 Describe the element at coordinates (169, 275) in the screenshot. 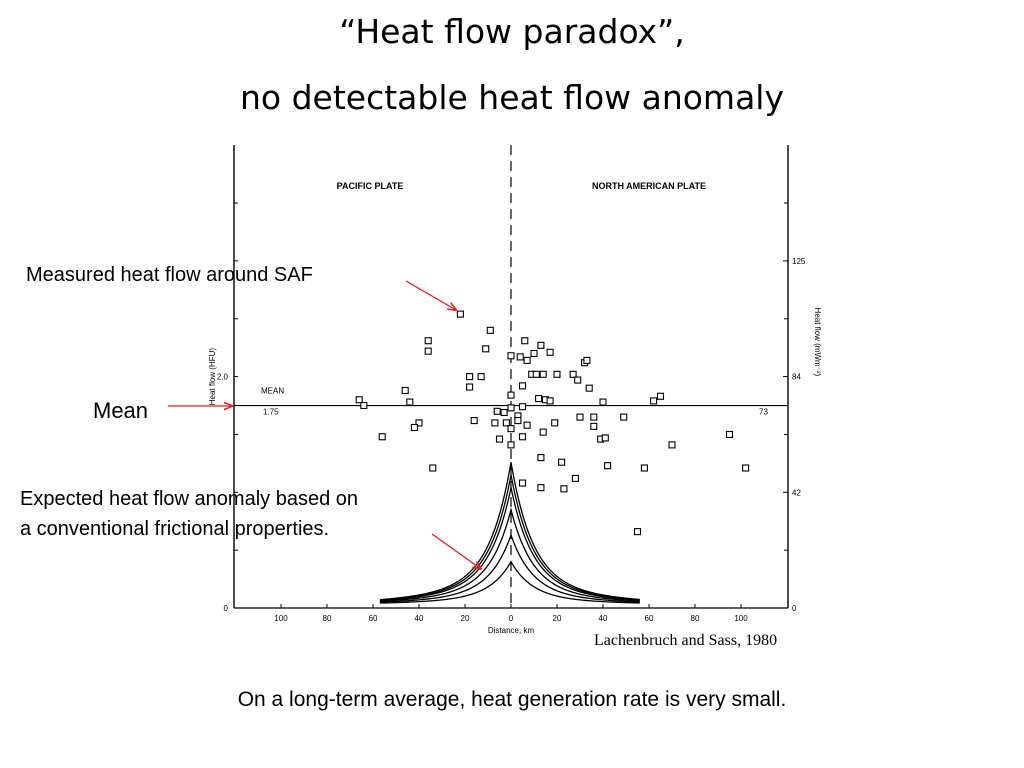

I see `measured-heat-flow-annotation: Measured heat flow around SAF` at that location.